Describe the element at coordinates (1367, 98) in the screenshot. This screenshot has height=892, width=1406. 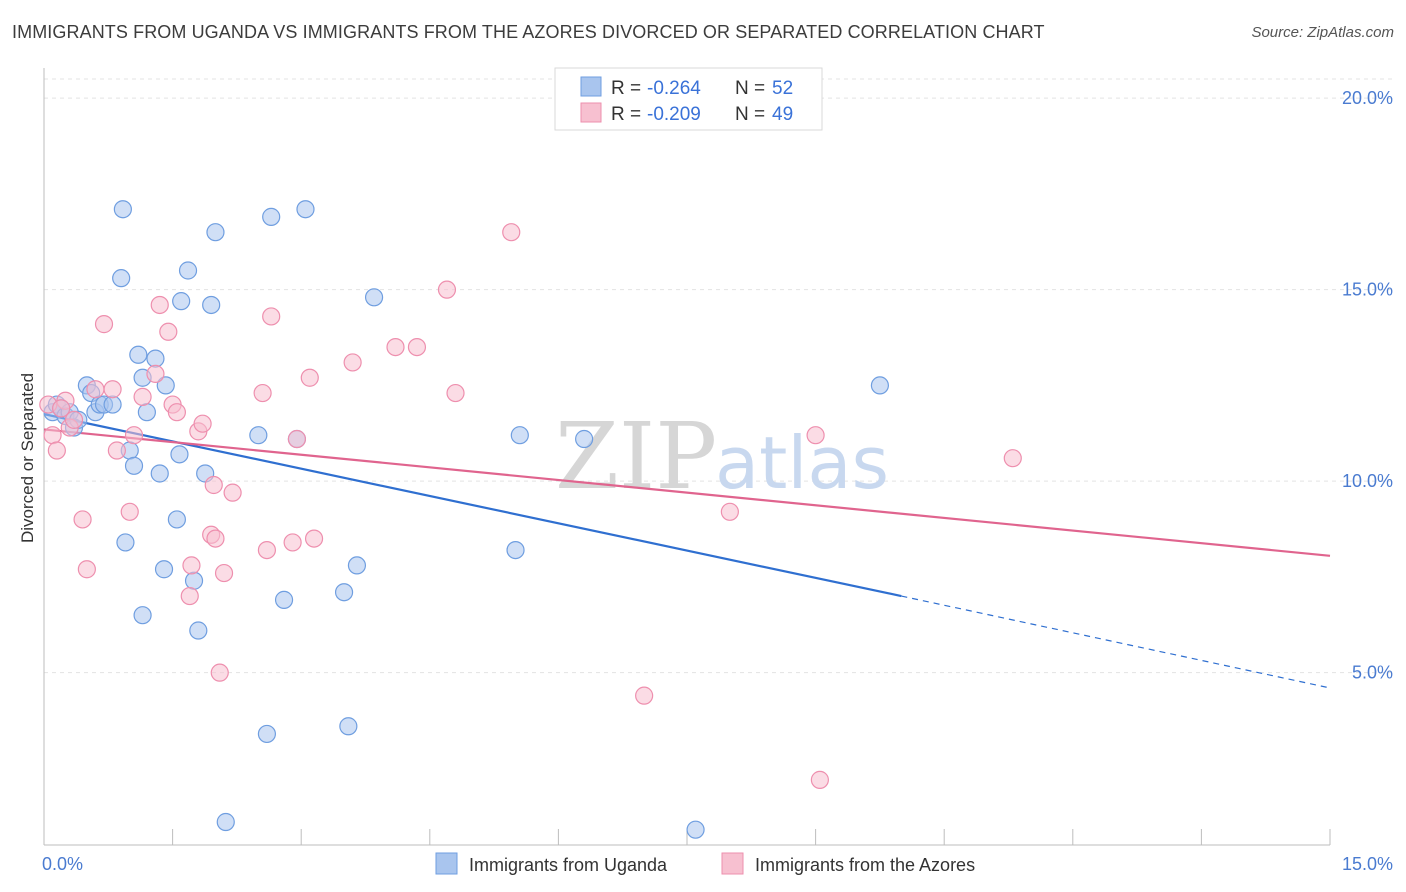
I see `y-tick-label-3: 20.0%` at that location.